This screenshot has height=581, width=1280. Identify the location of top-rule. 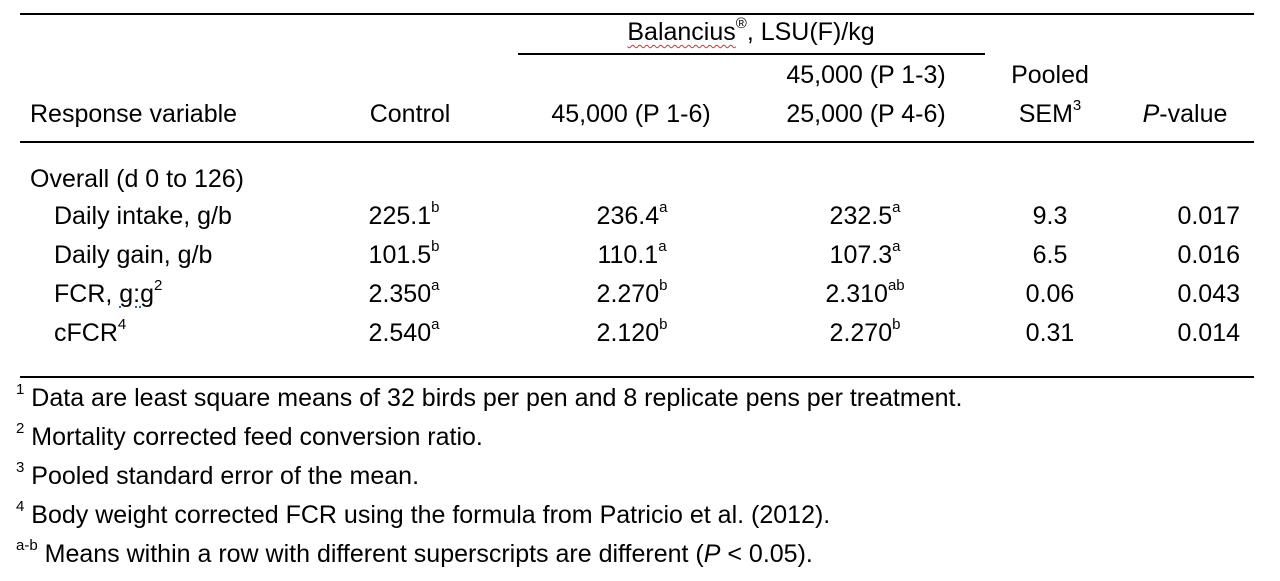
(637, 14).